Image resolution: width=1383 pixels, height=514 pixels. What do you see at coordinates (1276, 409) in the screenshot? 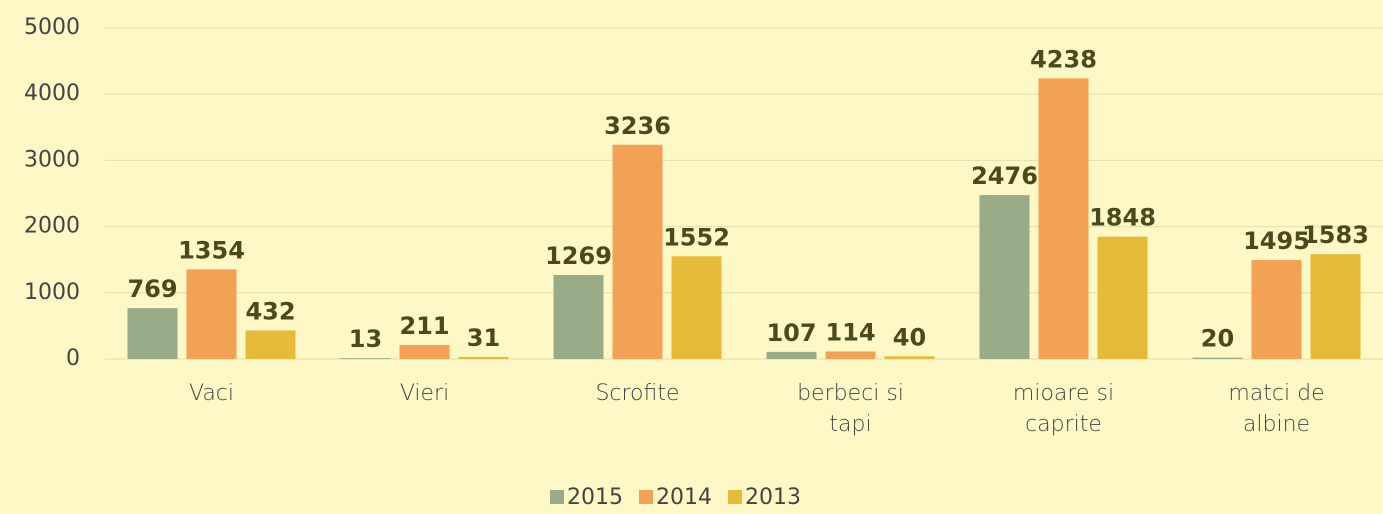
I see `x-tick-label: matci de albine` at bounding box center [1276, 409].